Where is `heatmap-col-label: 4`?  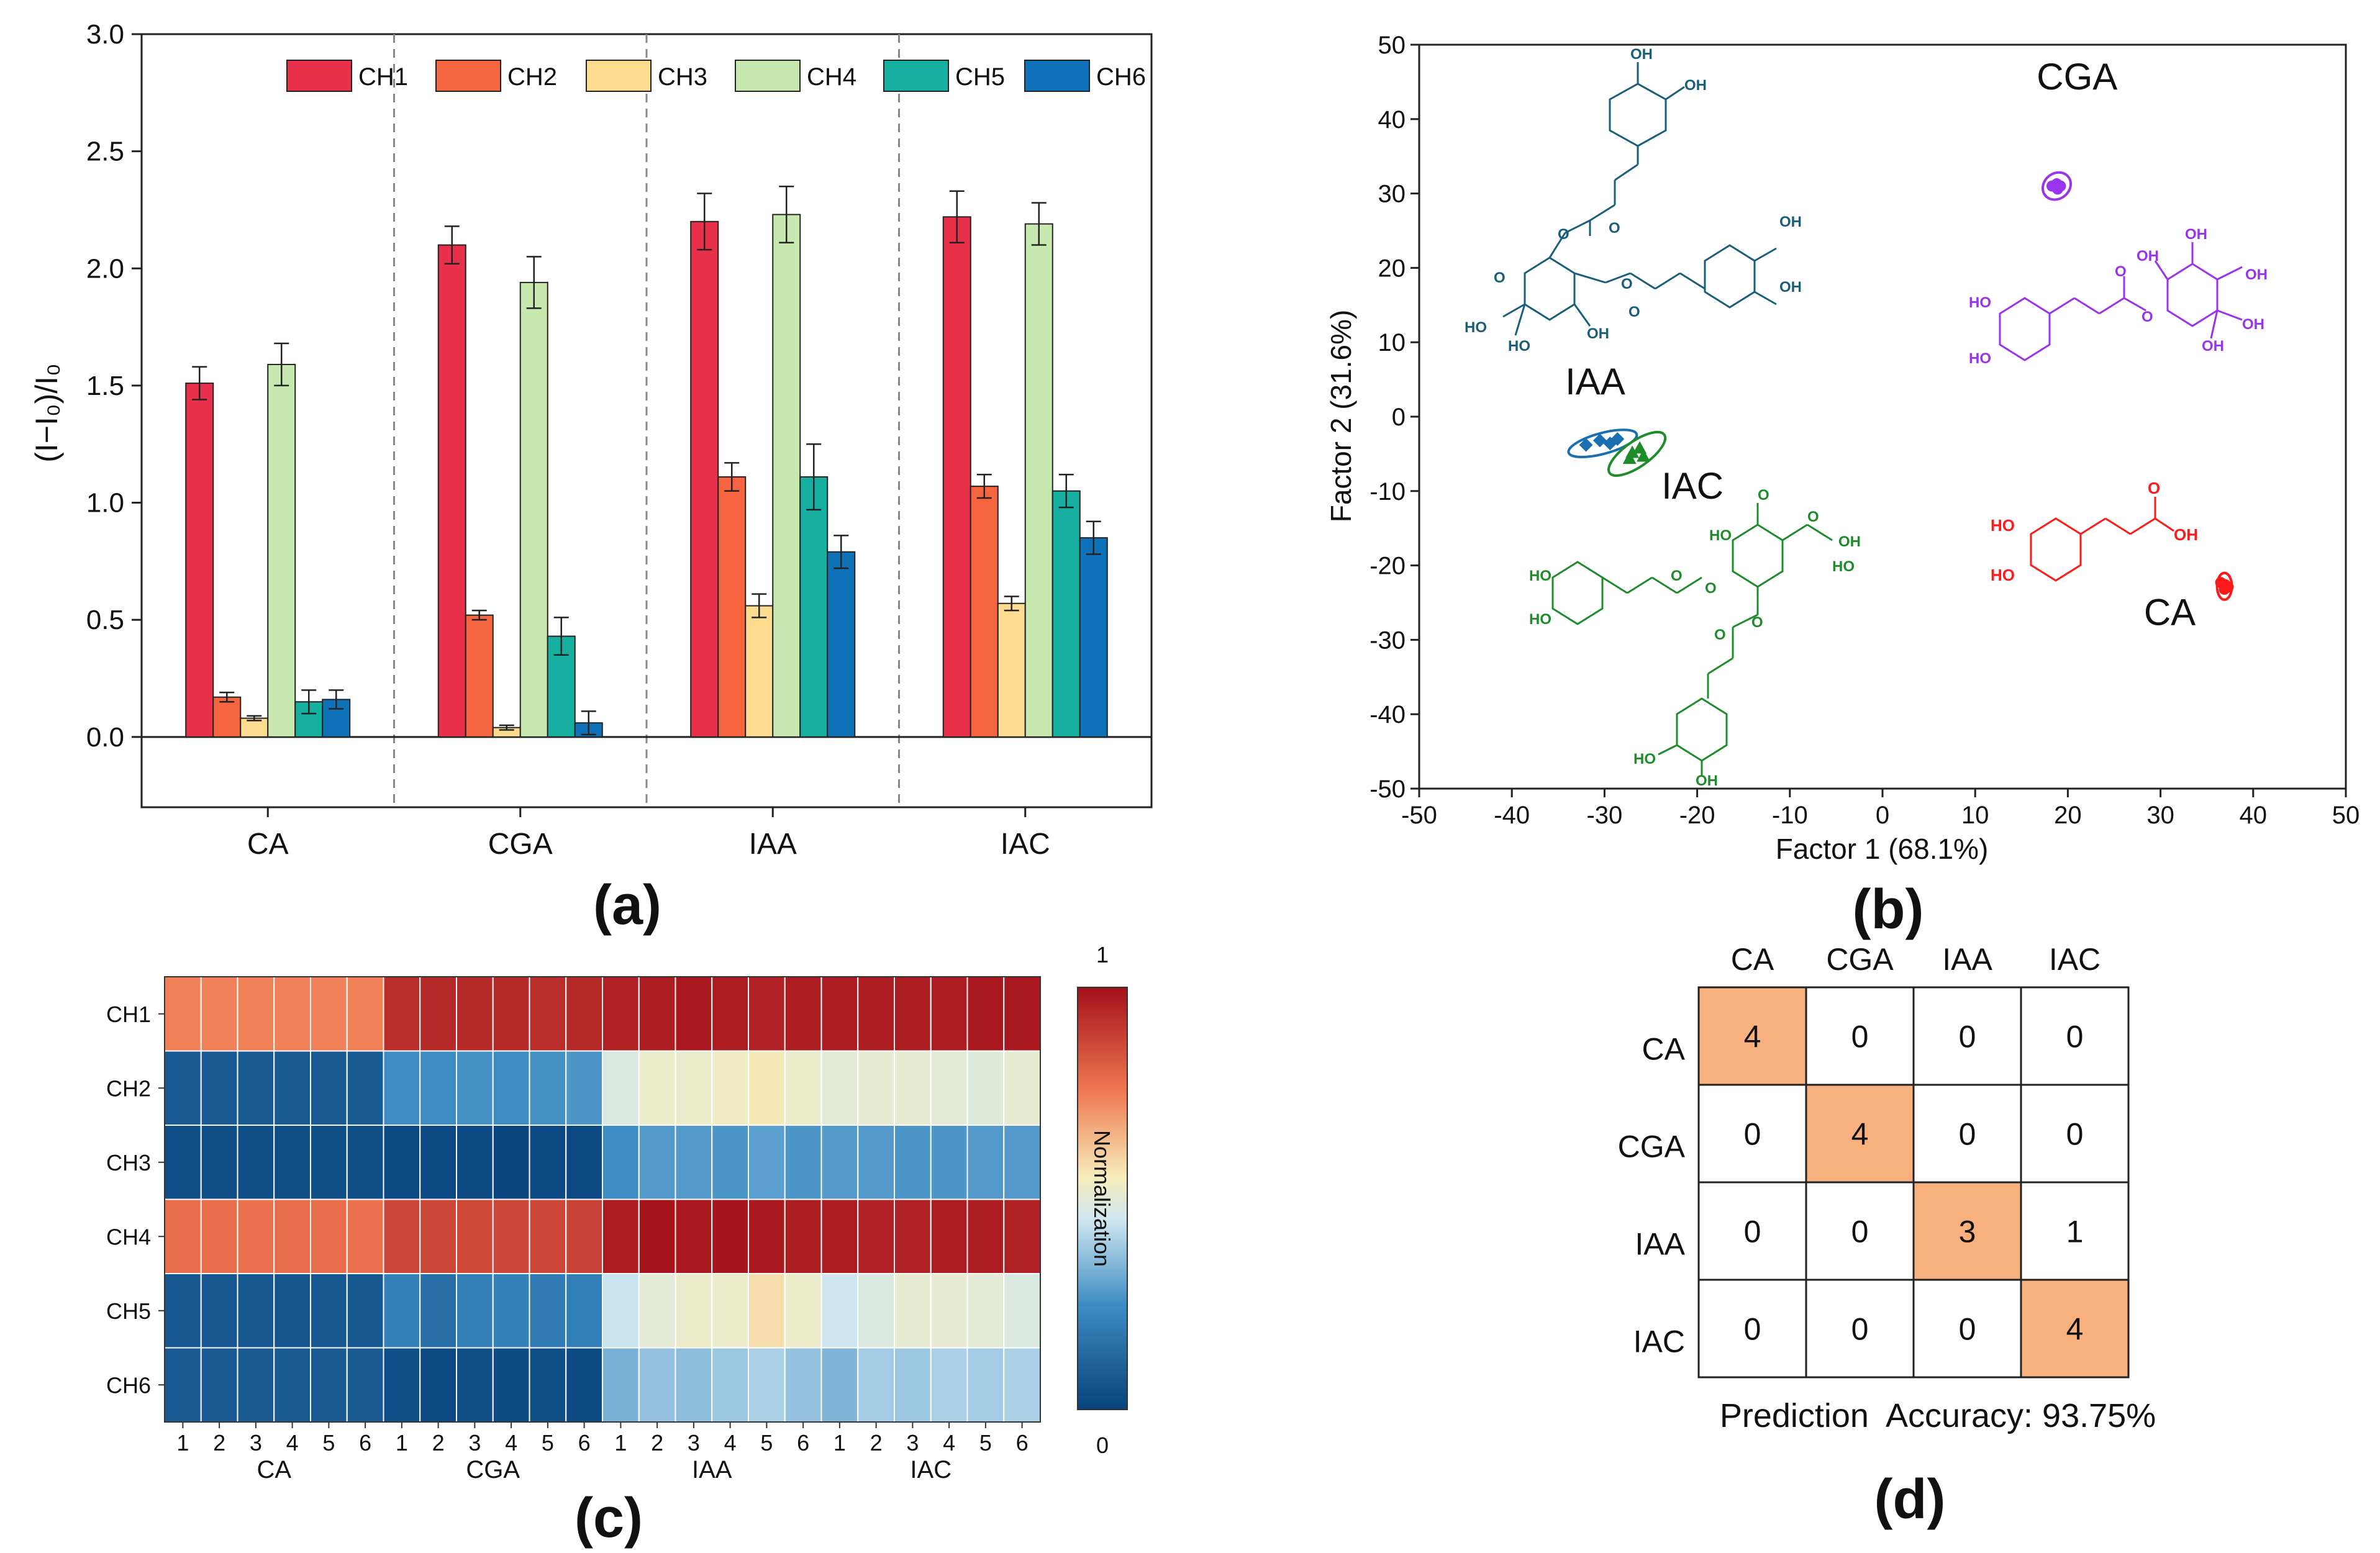 heatmap-col-label: 4 is located at coordinates (730, 1443).